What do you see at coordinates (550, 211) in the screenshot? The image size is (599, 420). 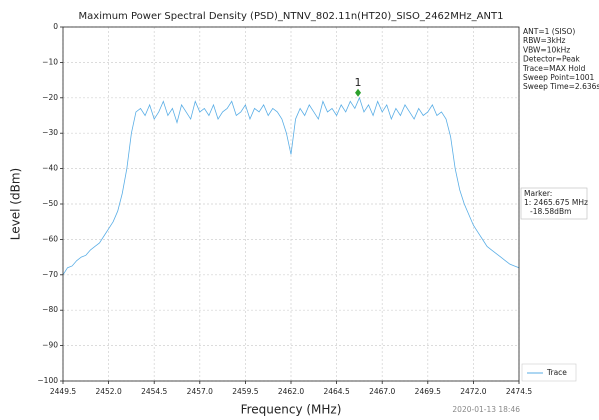 I see `marker-box-line: -18.58dBm` at bounding box center [550, 211].